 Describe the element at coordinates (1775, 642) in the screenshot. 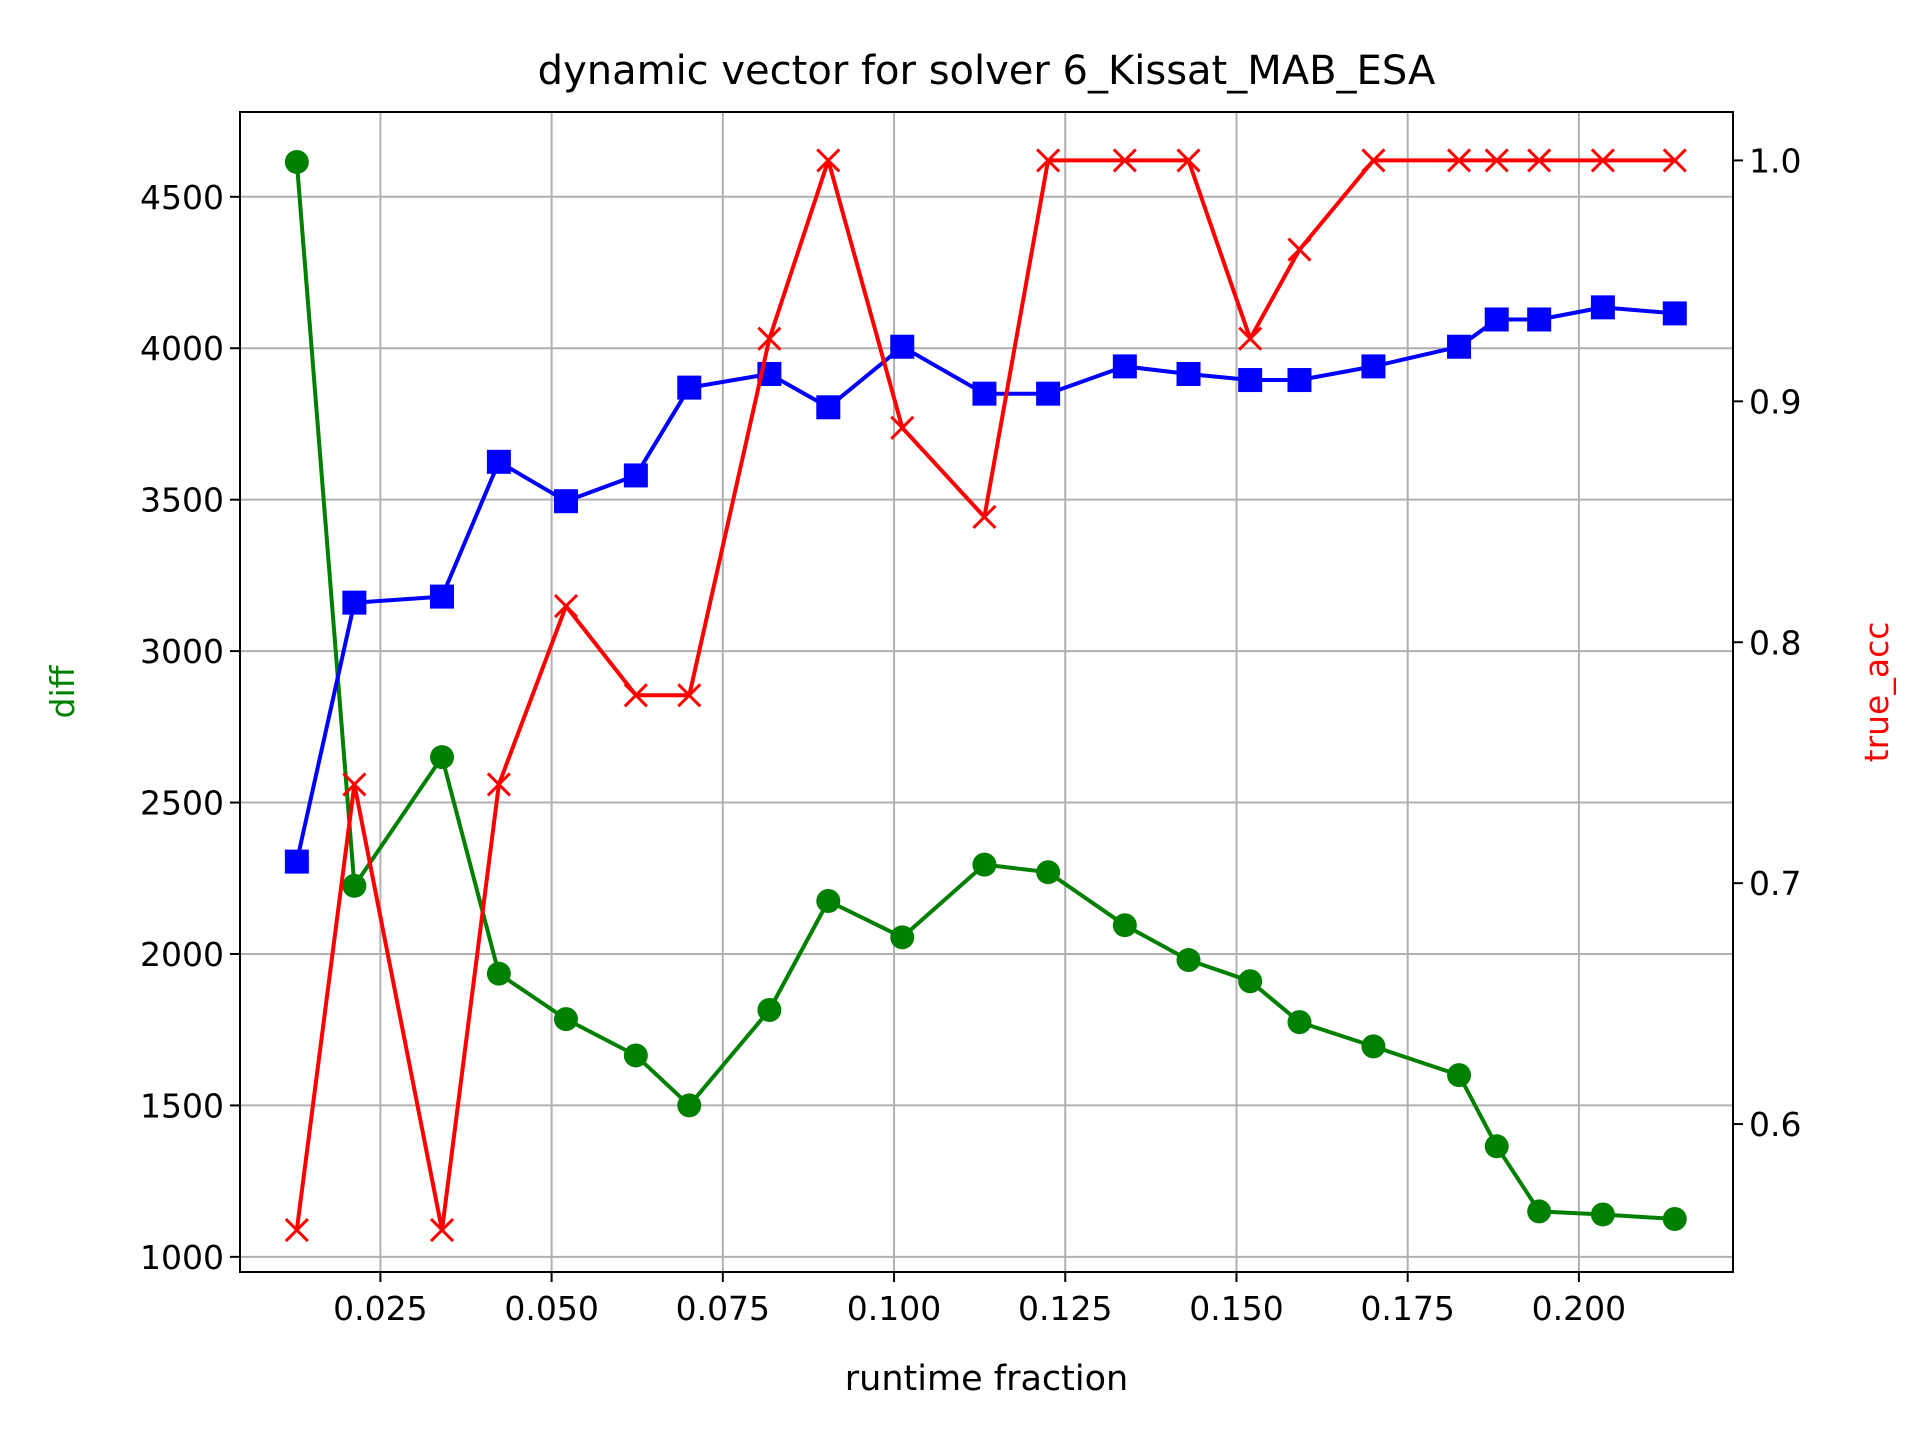

I see `y-right-tick-label: 0.8` at that location.